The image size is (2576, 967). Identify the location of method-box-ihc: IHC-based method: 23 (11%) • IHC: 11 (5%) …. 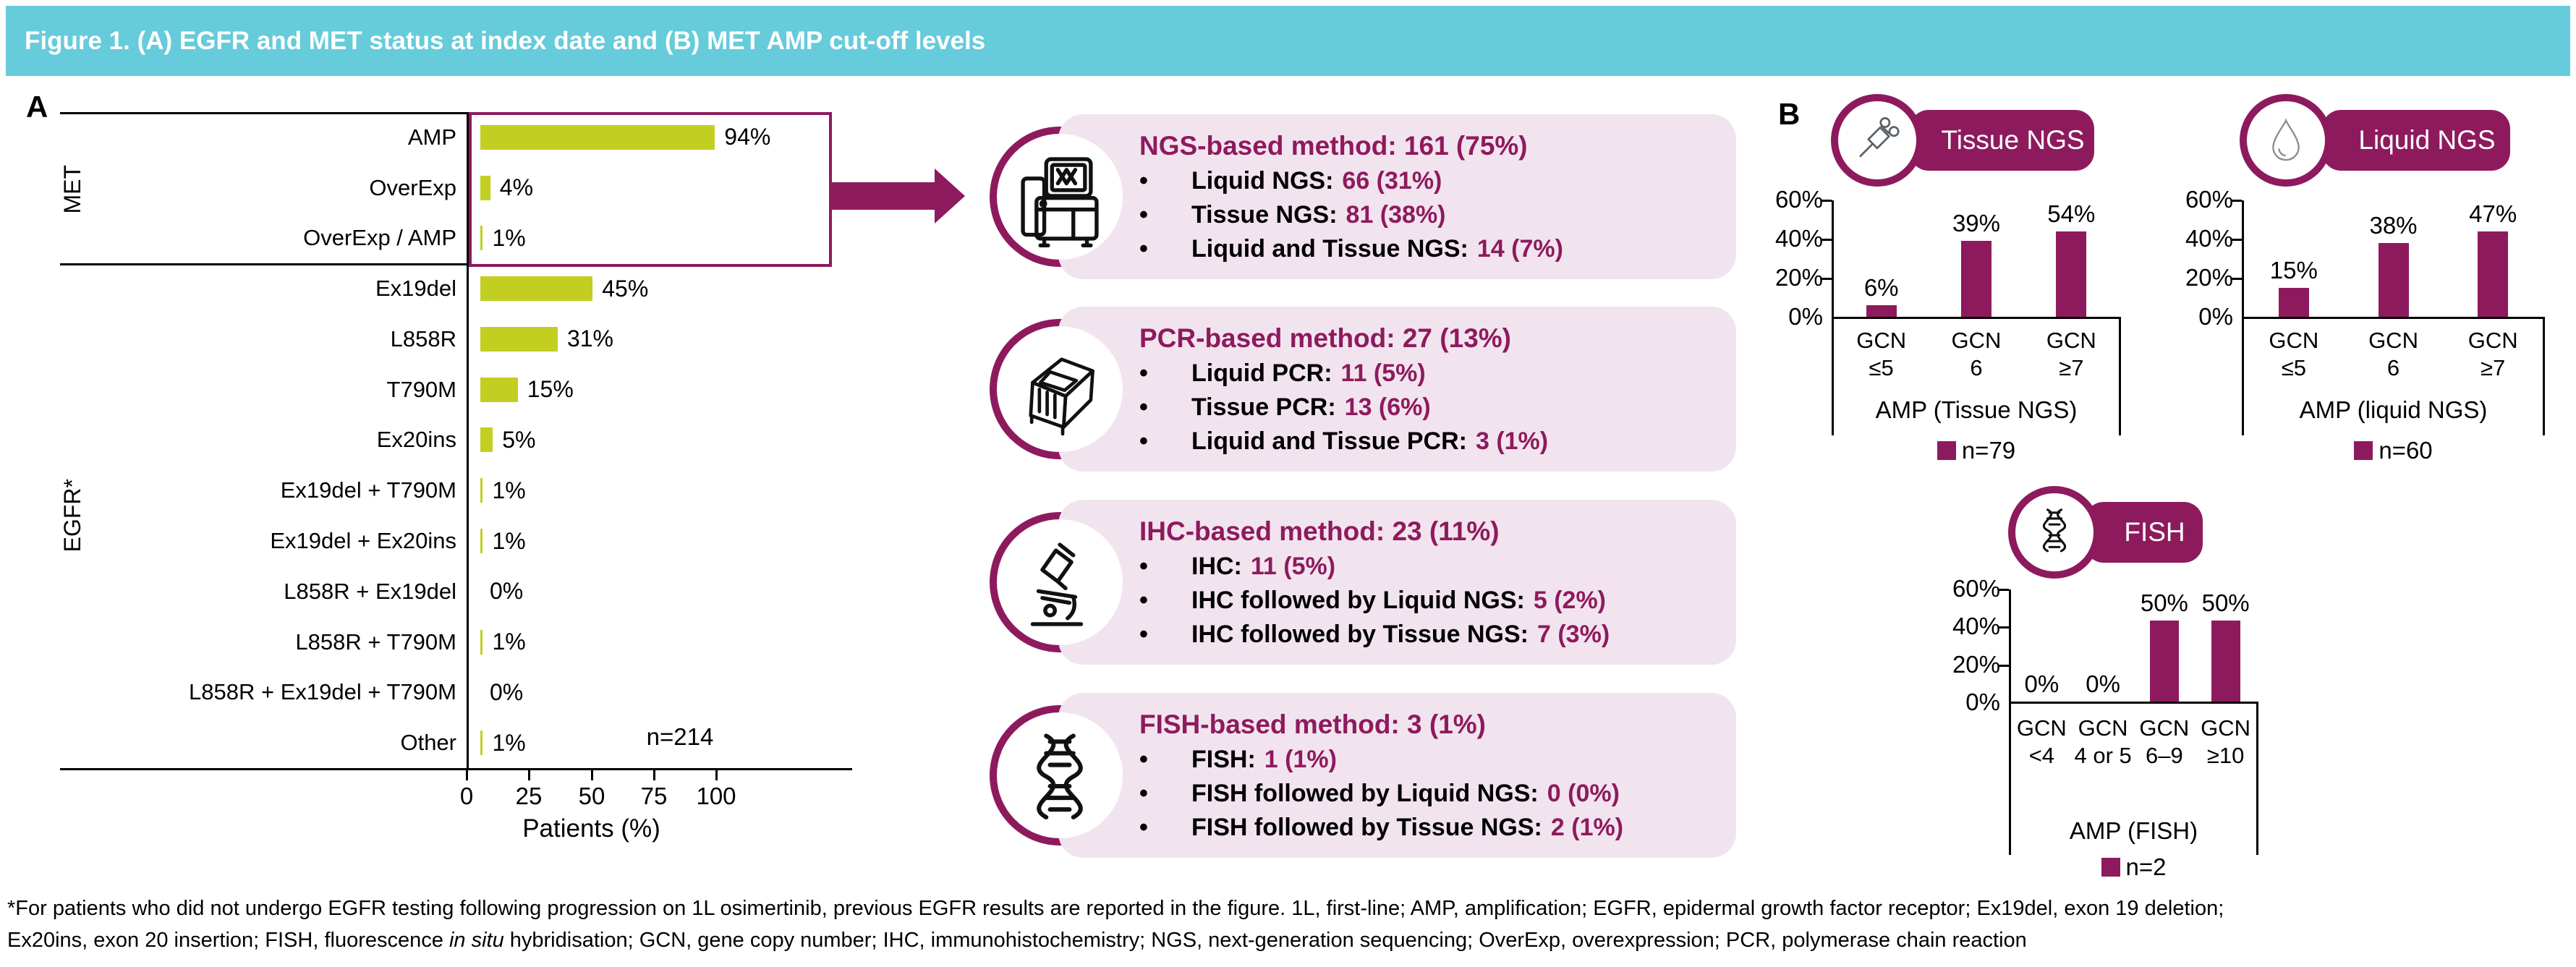
(1397, 582).